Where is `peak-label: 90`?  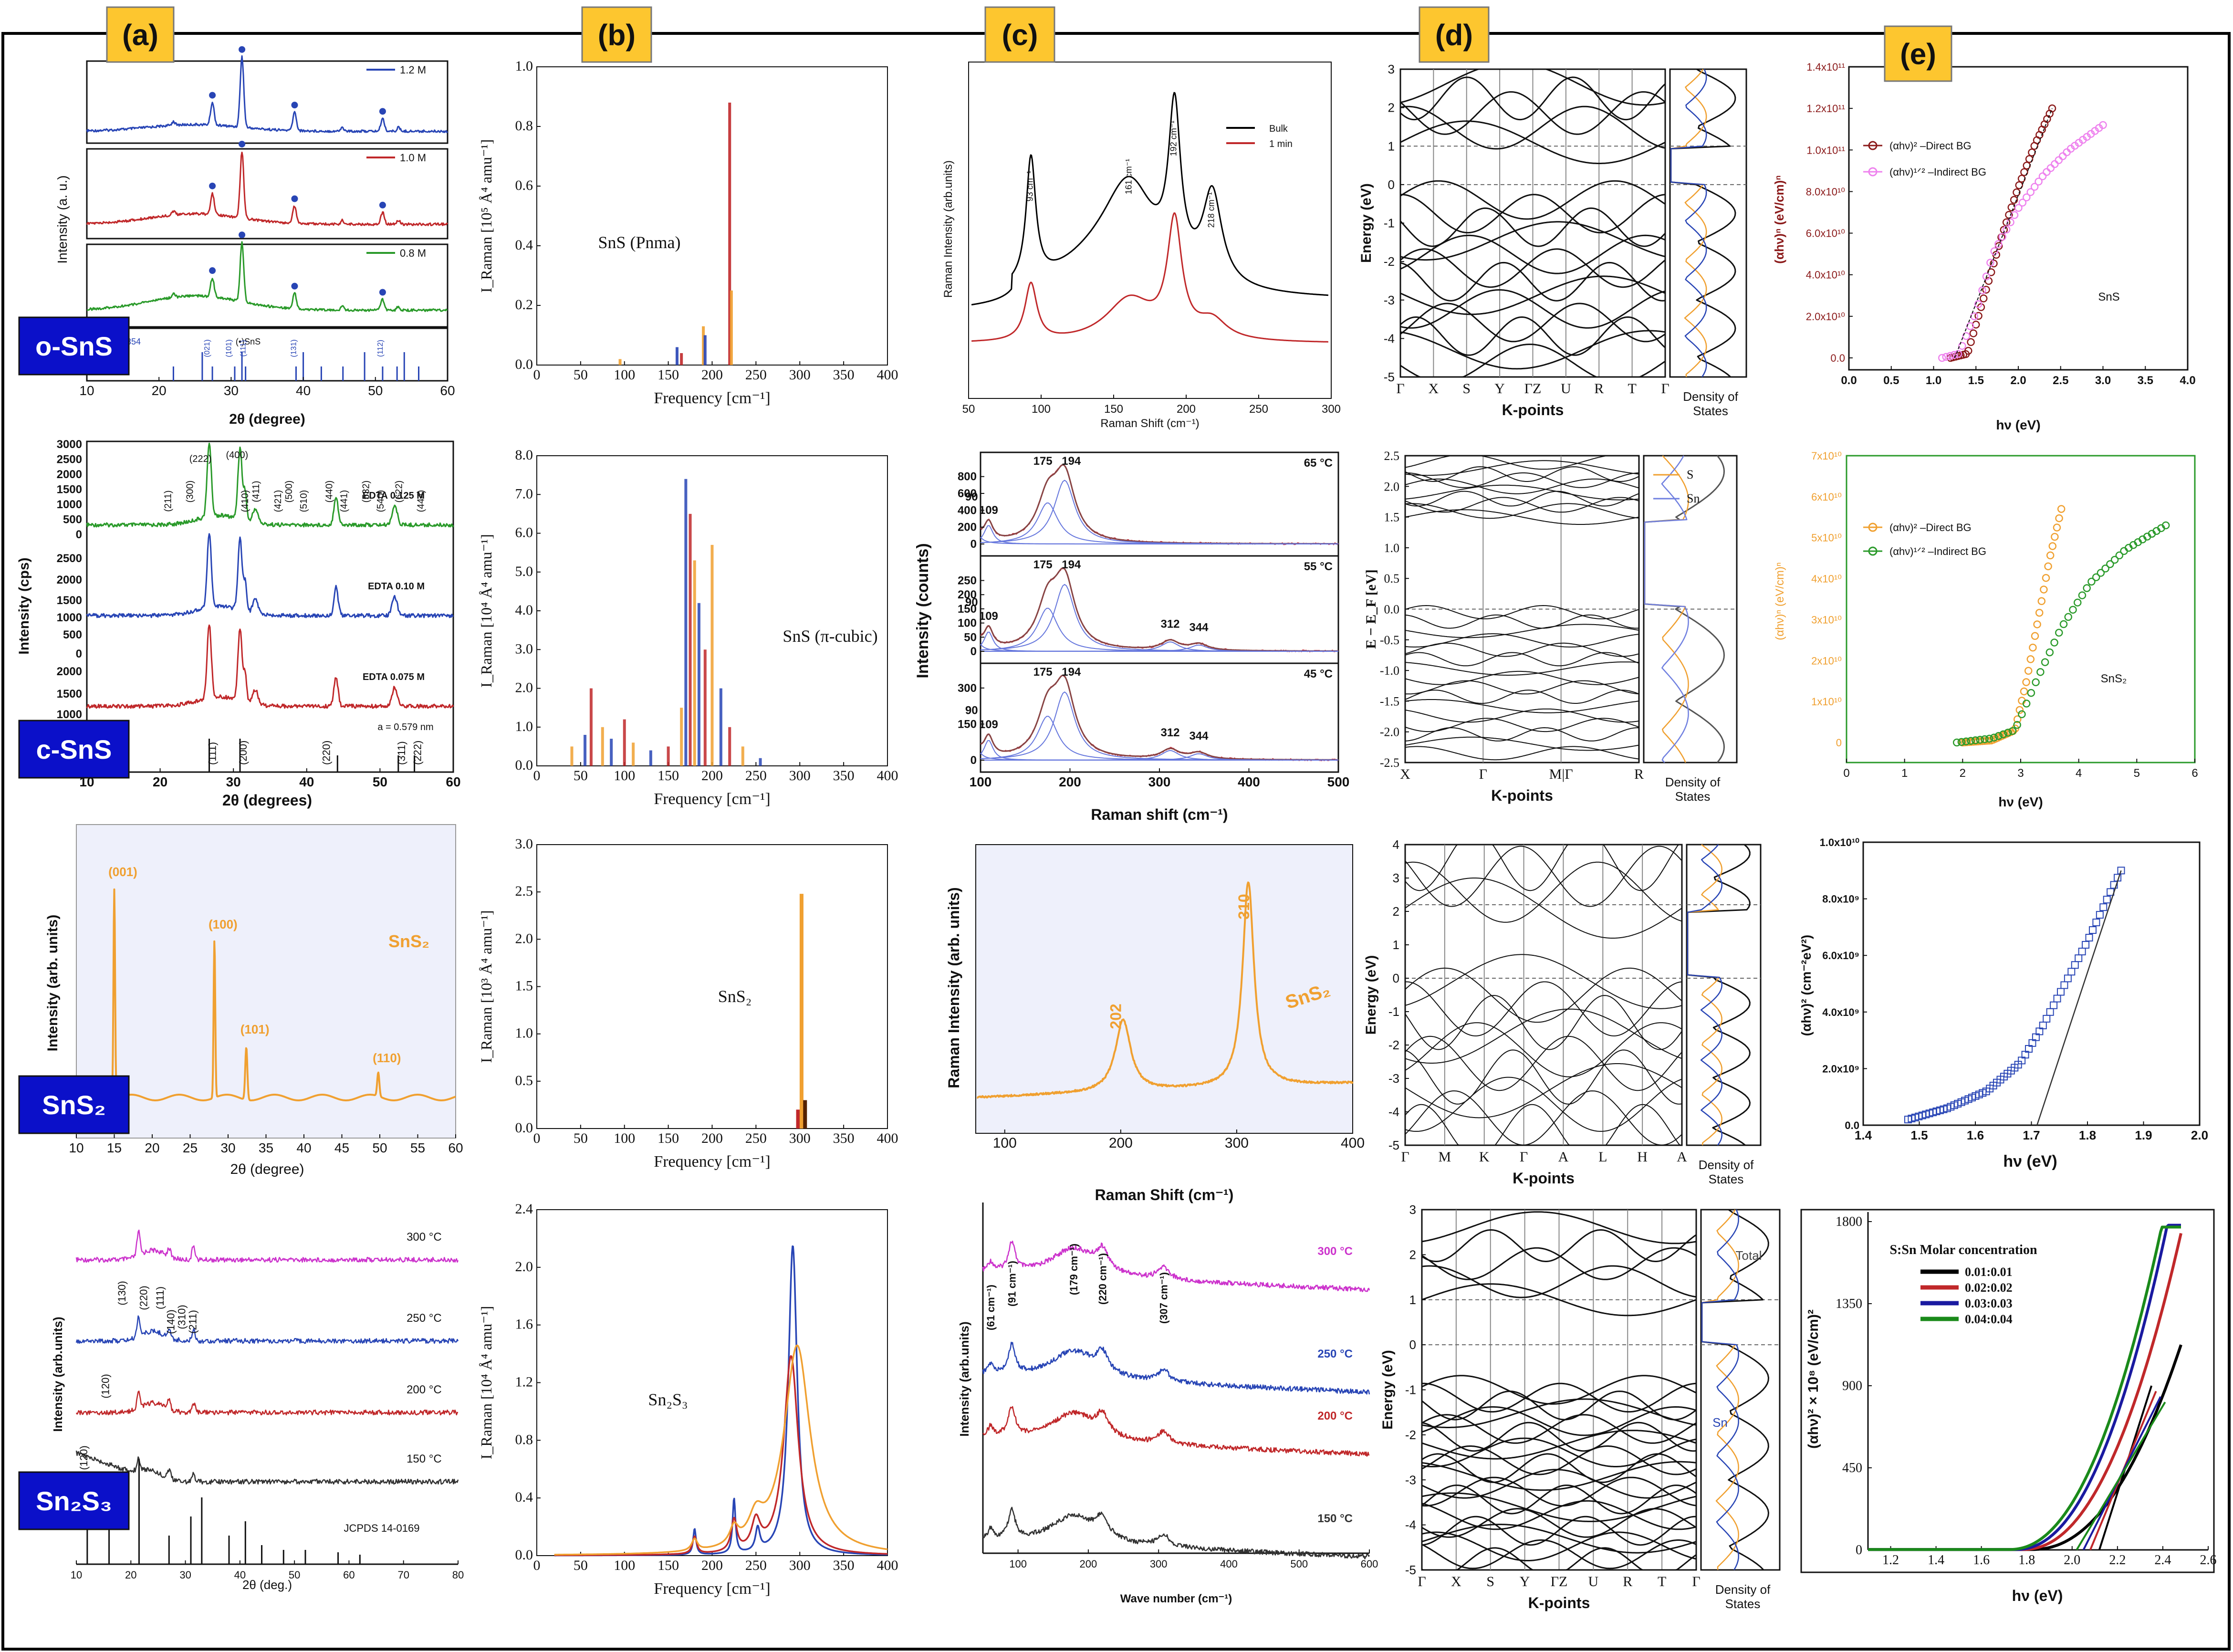
peak-label: 90 is located at coordinates (972, 710).